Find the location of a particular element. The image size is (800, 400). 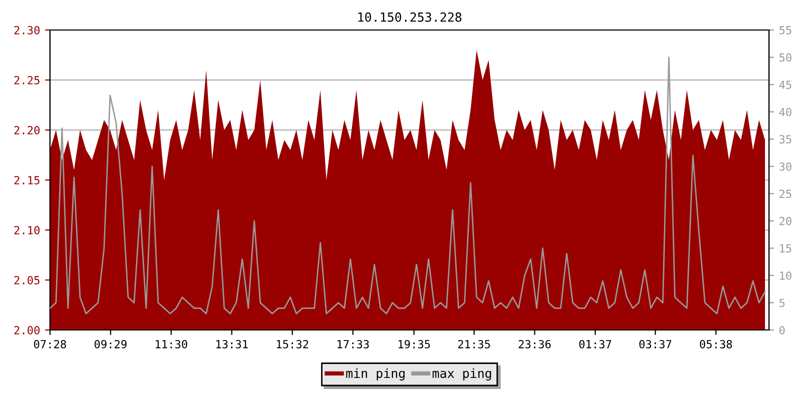

y-tick-label: 2.20 is located at coordinates (27, 130).